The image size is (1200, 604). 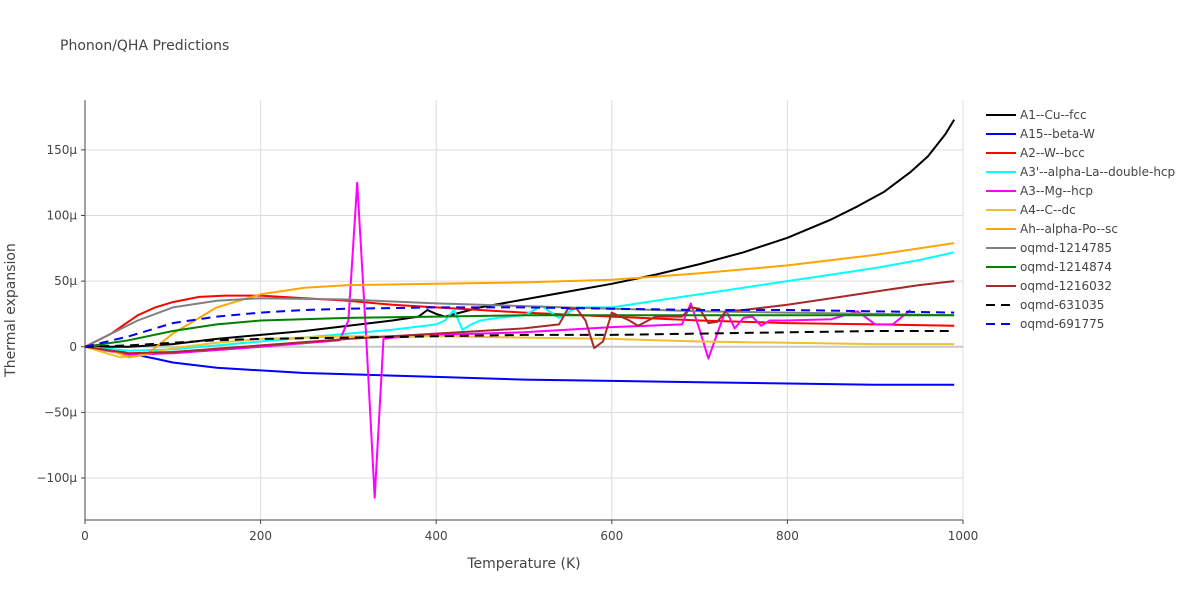 What do you see at coordinates (787, 536) in the screenshot?
I see `x-tick-label: 800` at bounding box center [787, 536].